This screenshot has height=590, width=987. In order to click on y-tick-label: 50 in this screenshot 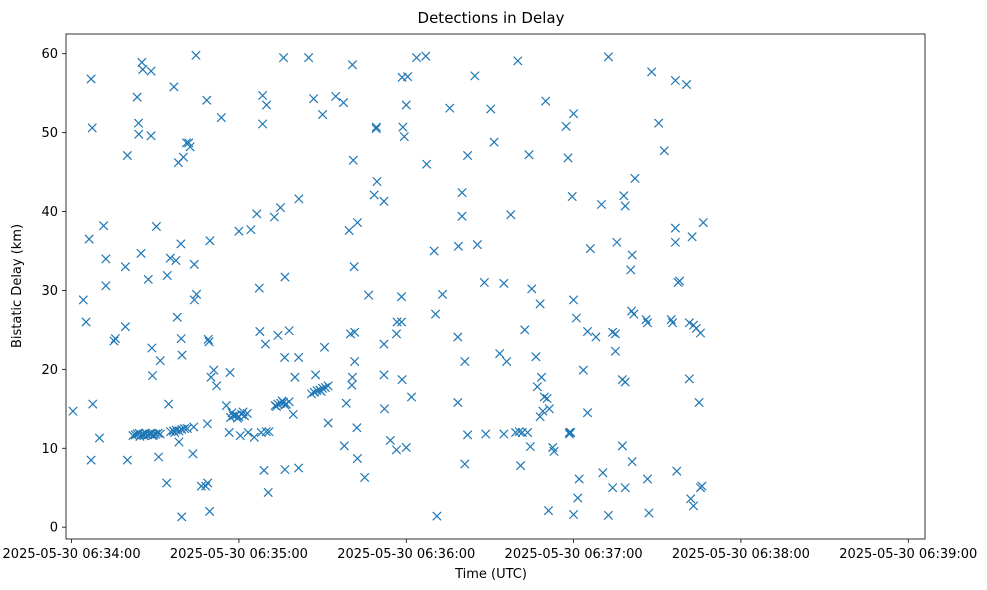, I will do `click(49, 133)`.